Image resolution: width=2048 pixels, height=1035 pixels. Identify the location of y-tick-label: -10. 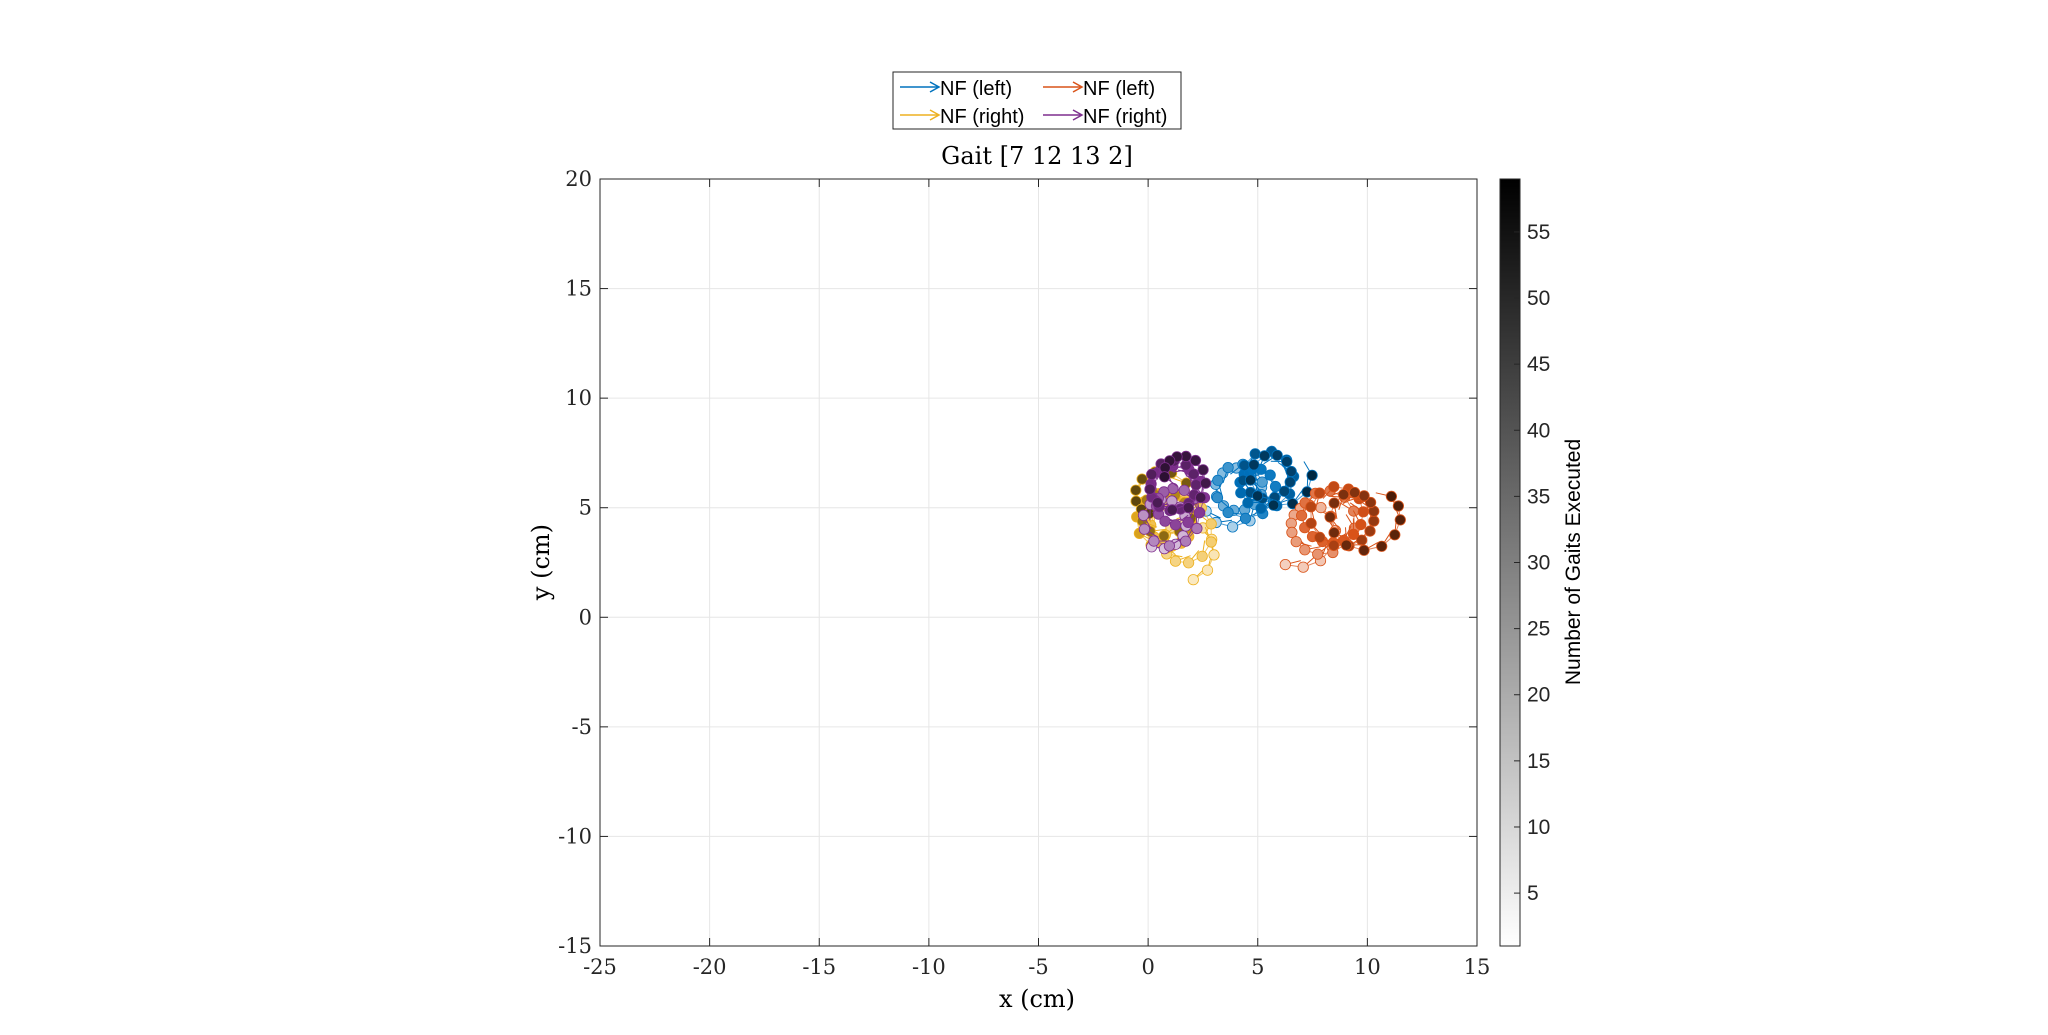
(575, 836).